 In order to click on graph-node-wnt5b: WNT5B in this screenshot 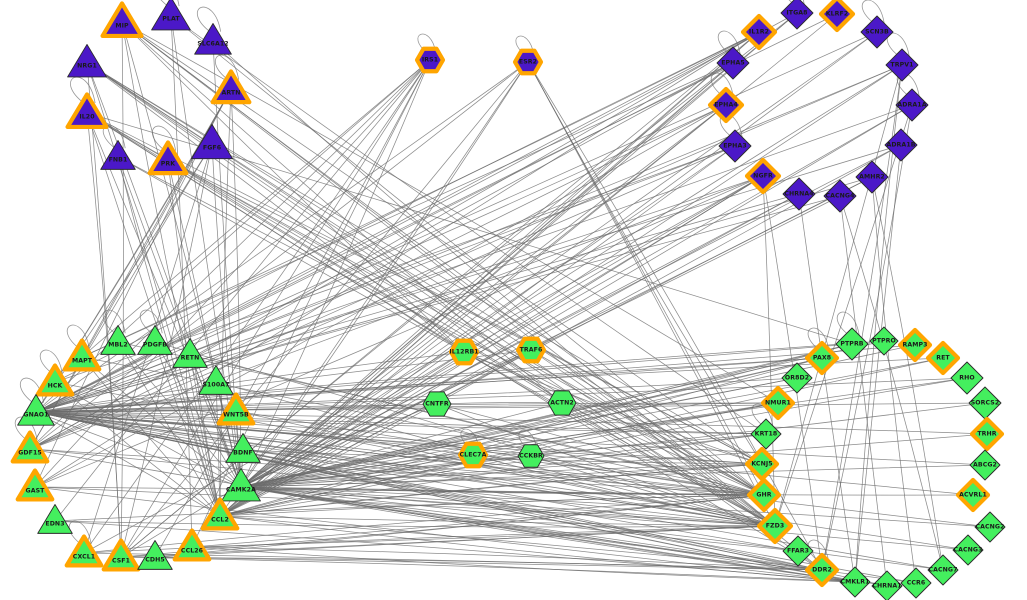, I will do `click(236, 411)`.